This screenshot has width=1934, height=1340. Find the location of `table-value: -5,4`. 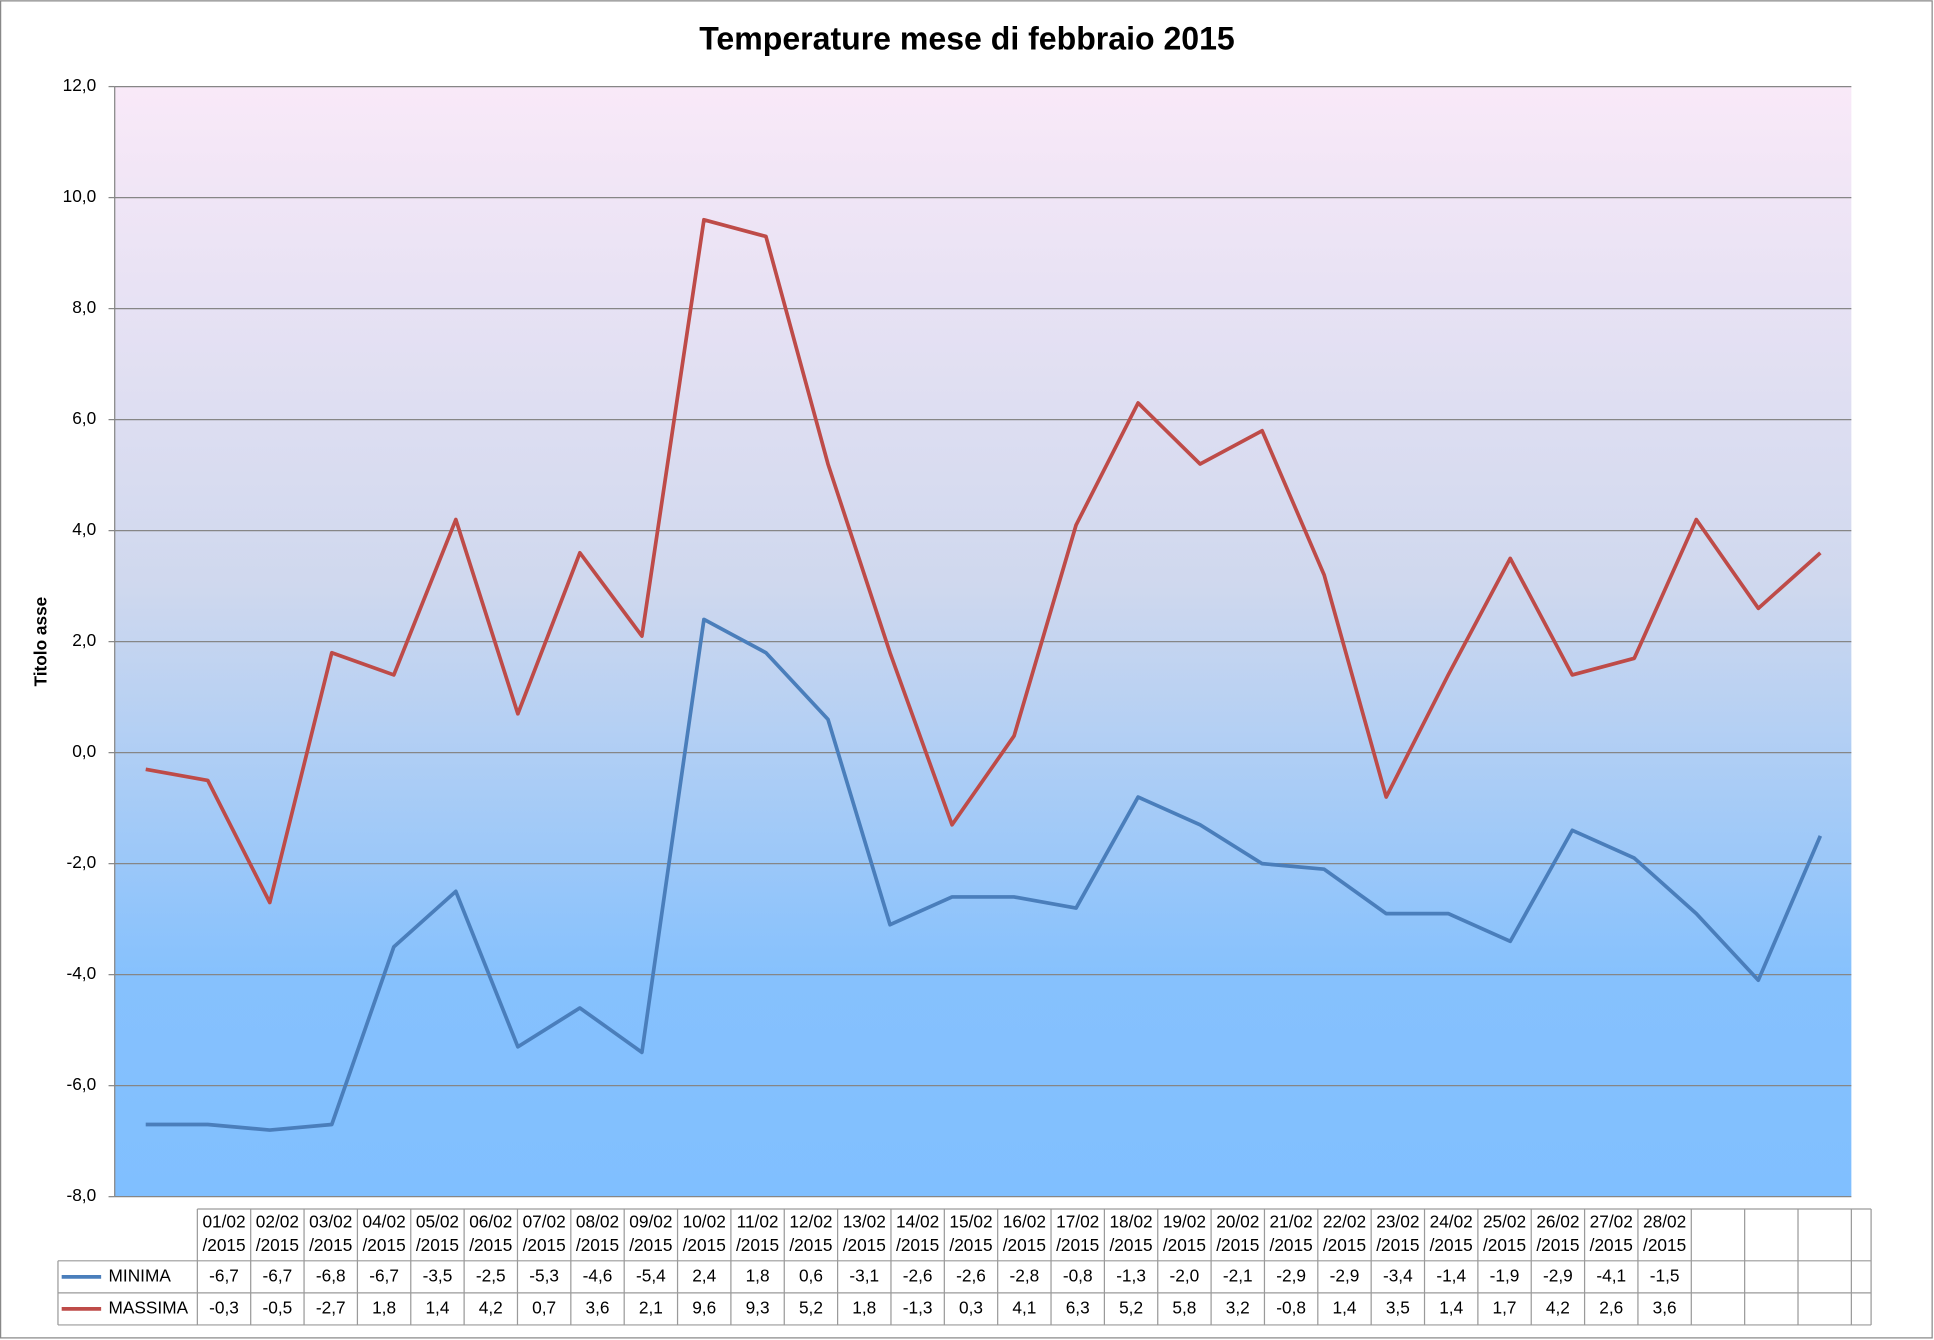

table-value: -5,4 is located at coordinates (651, 1275).